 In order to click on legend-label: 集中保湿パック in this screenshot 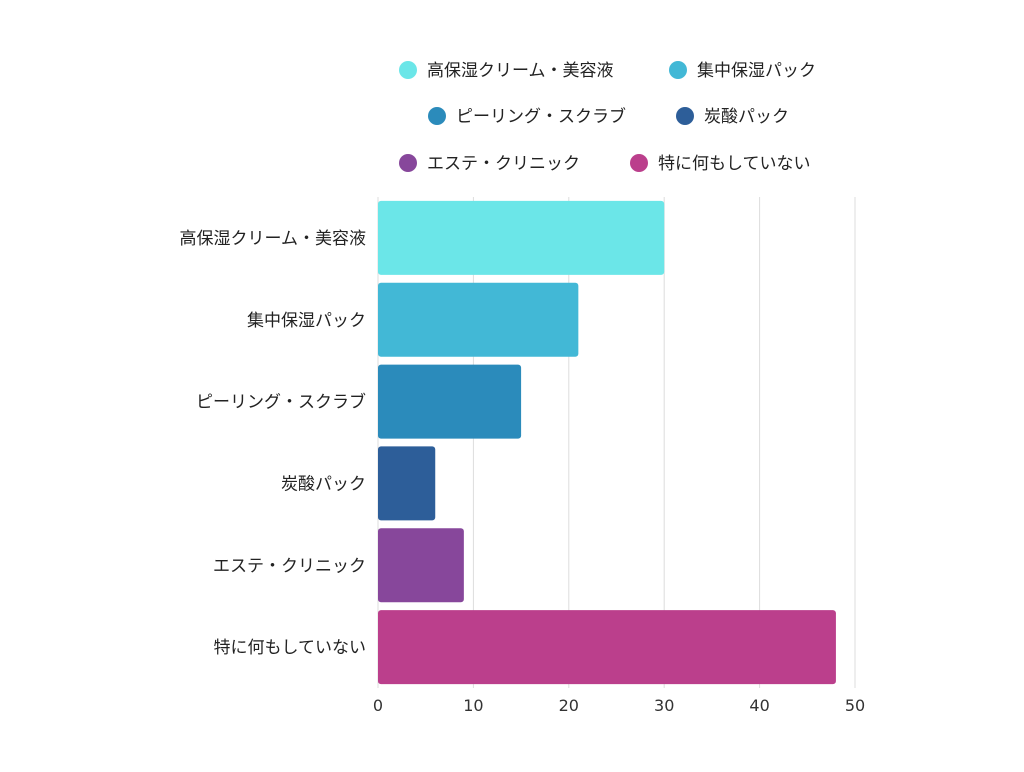, I will do `click(756, 71)`.